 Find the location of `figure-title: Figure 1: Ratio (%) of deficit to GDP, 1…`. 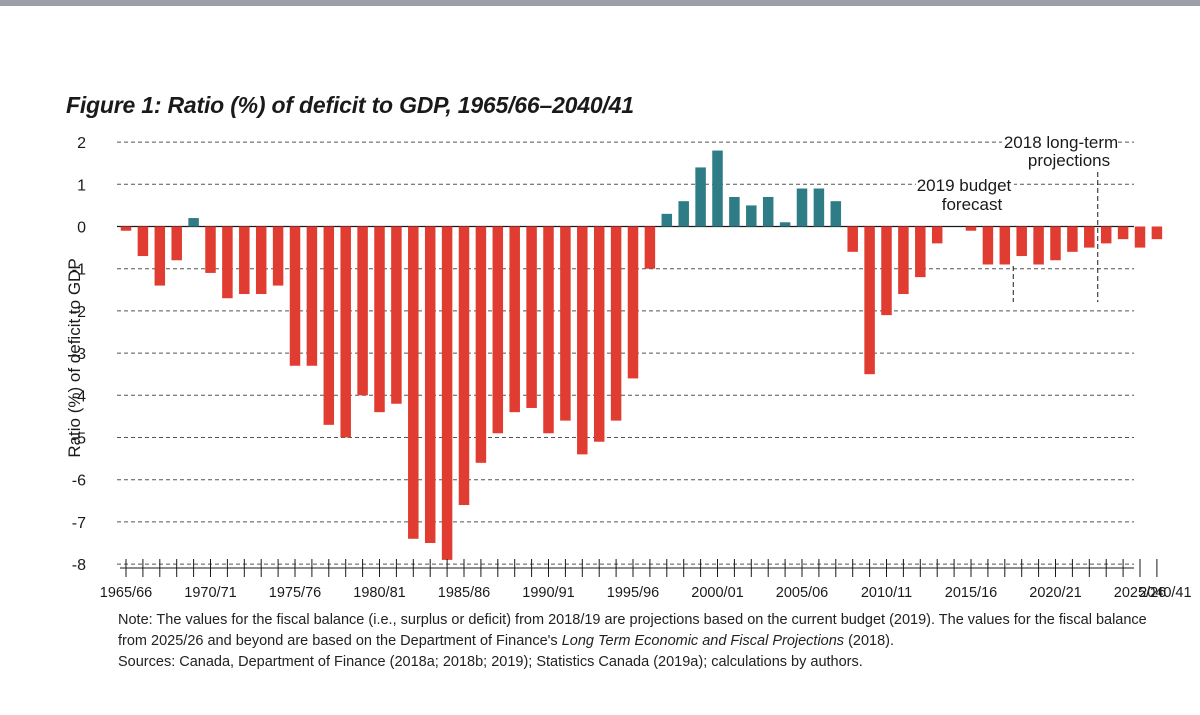

figure-title: Figure 1: Ratio (%) of deficit to GDP, 1… is located at coordinates (350, 105).